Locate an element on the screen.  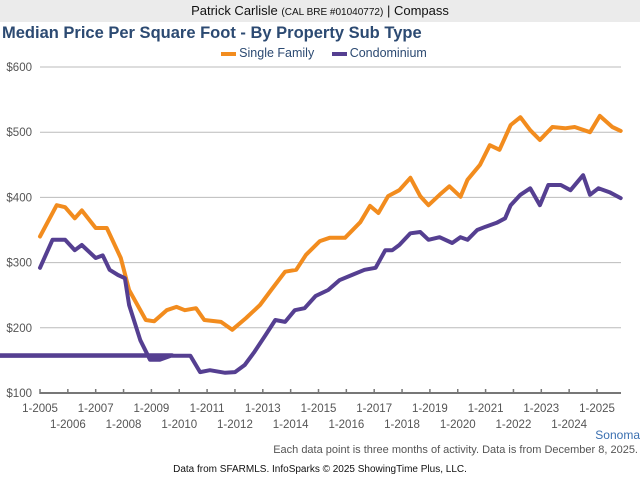
y-tick-label: $500 is located at coordinates (19, 133).